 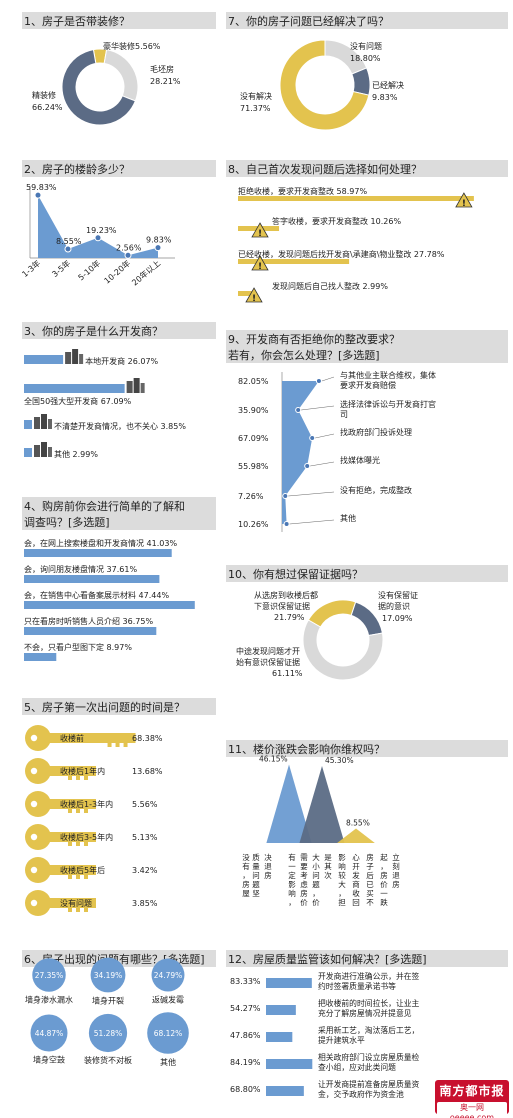 I want to click on q11-label-2: 退, so click(x=396, y=875).